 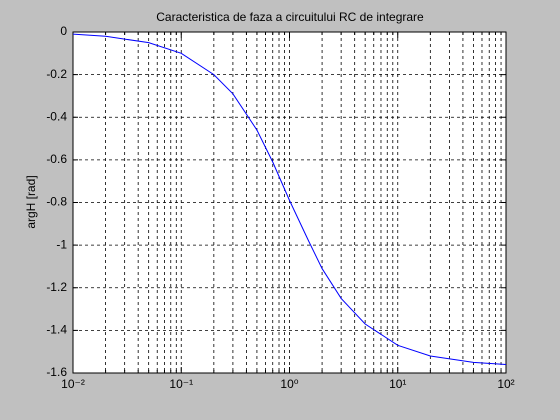 I want to click on y-tick-label: -0.8, so click(x=56, y=202).